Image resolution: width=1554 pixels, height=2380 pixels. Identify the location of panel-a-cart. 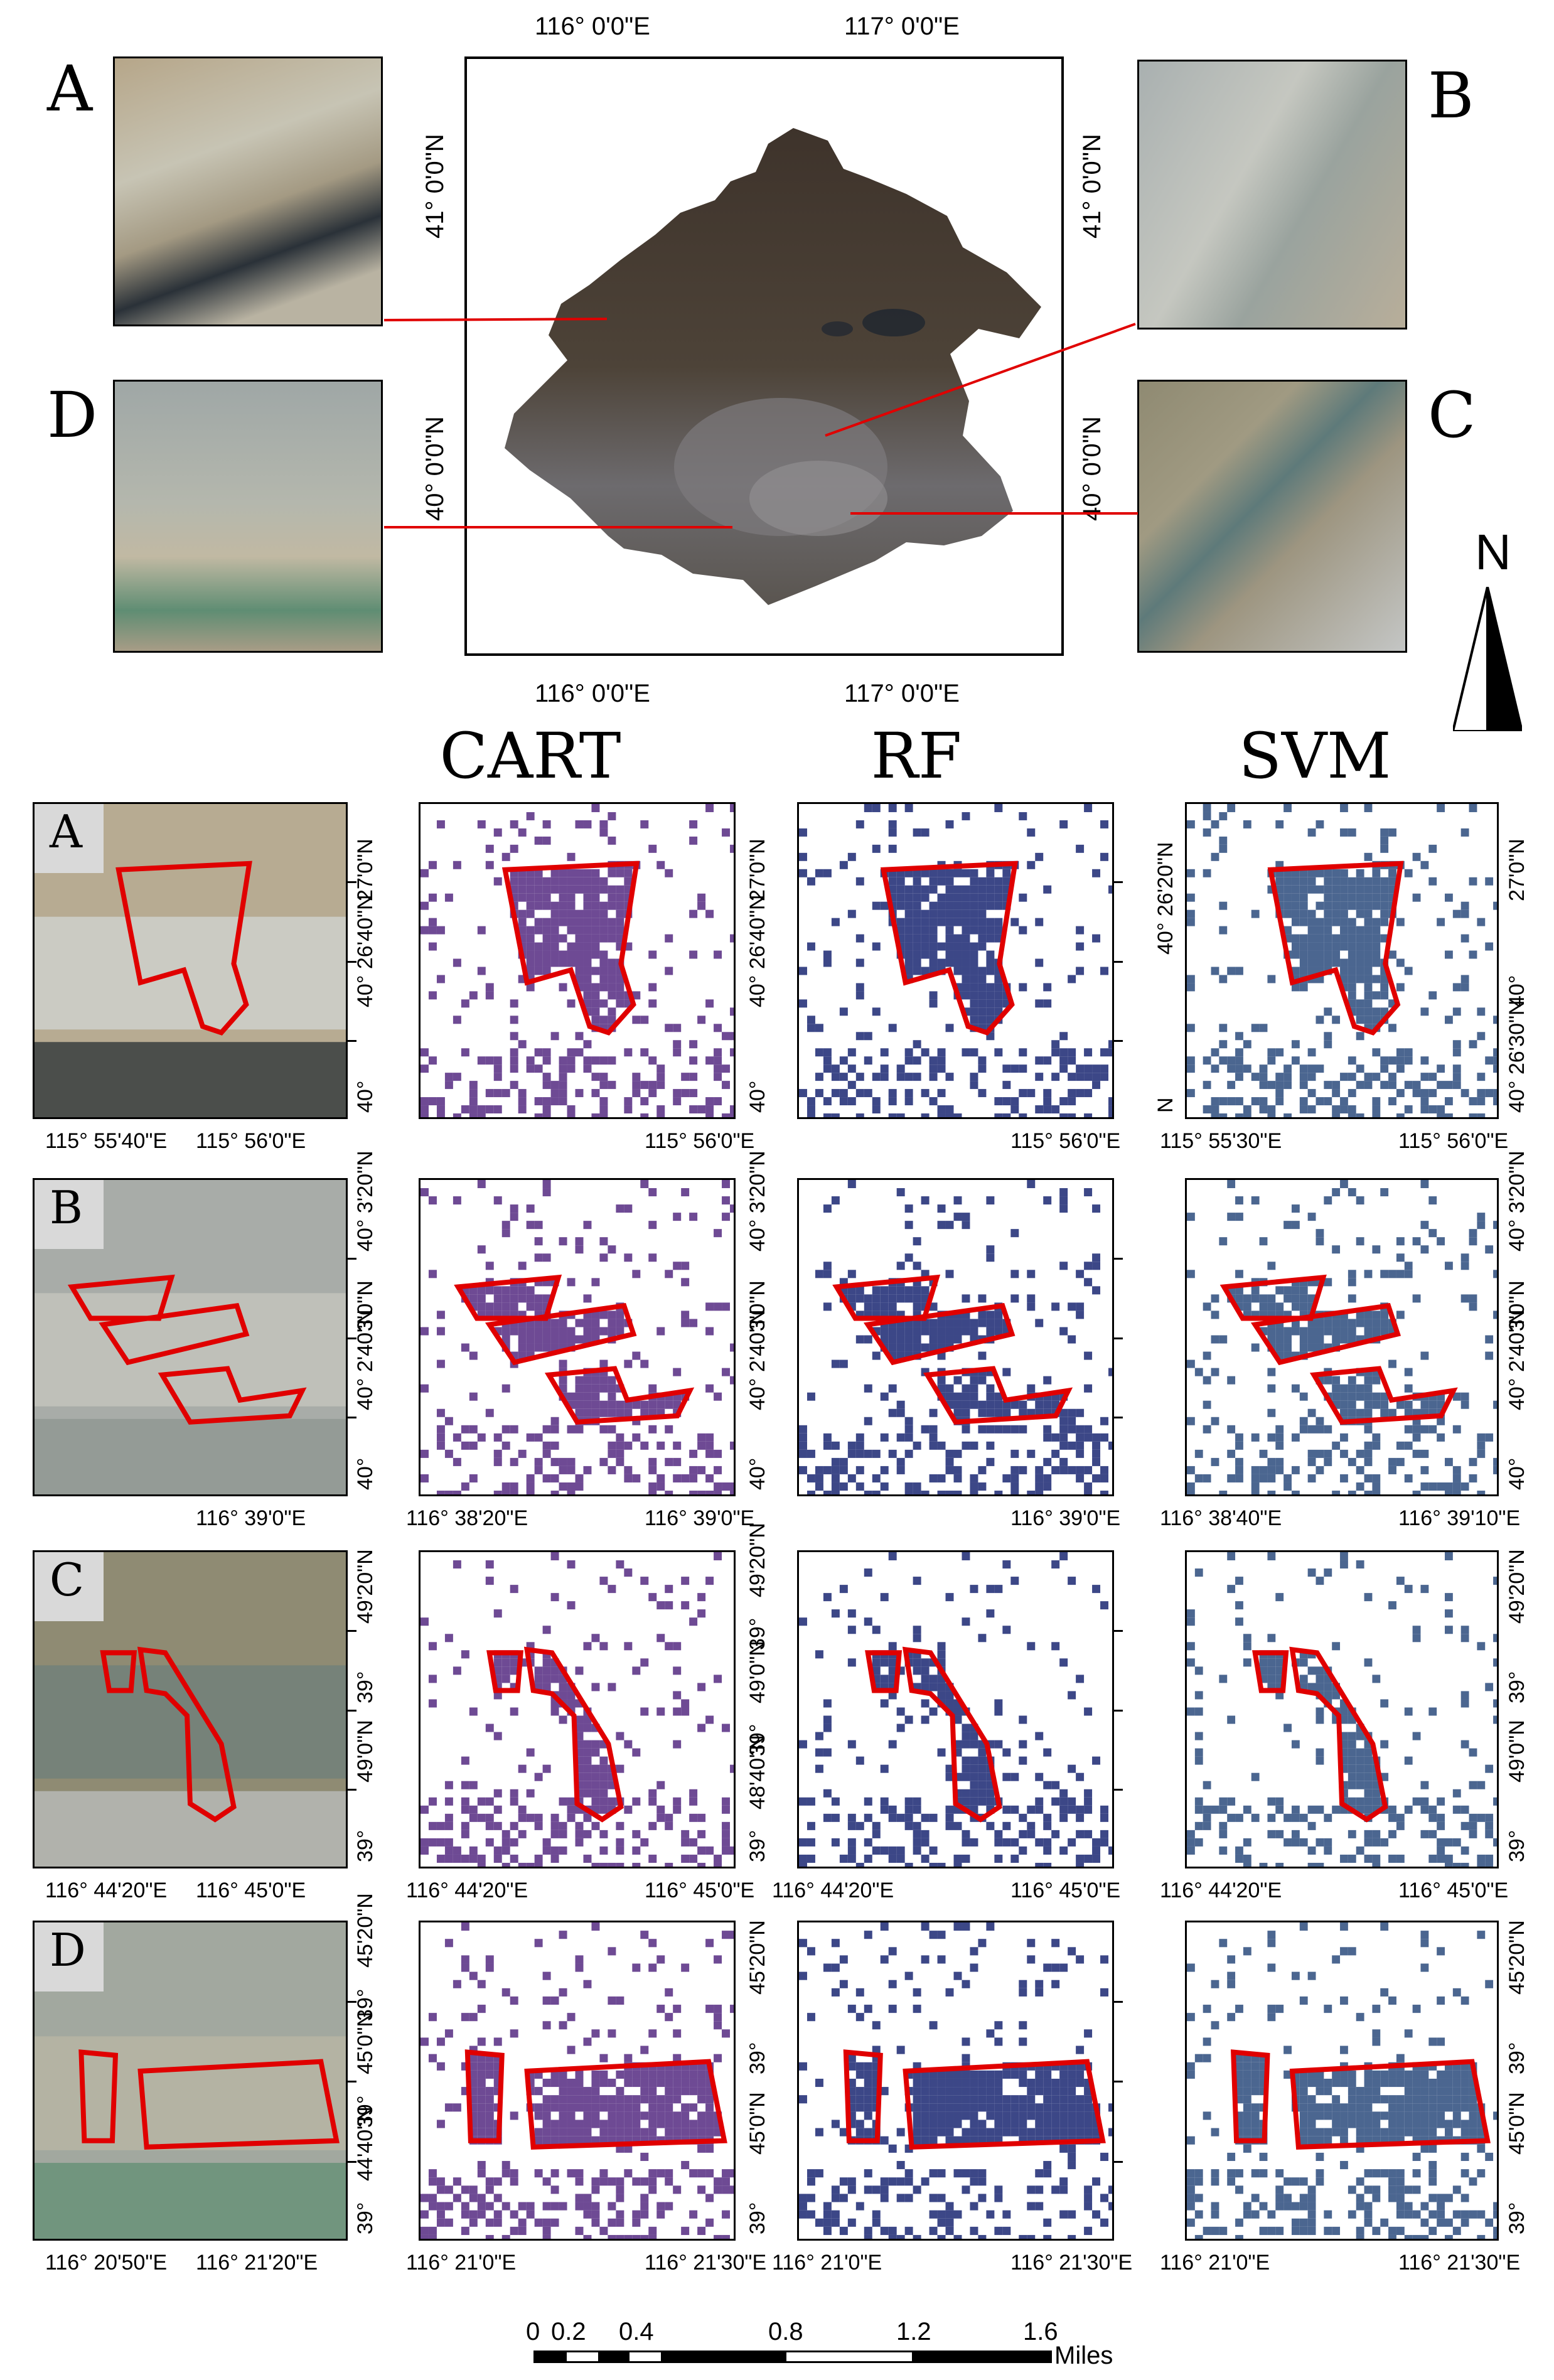
(577, 960).